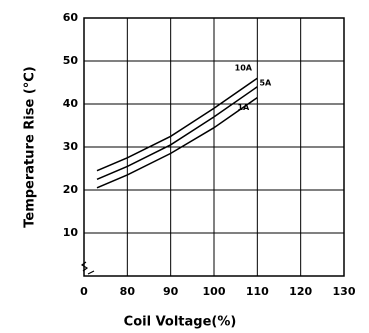 Image resolution: width=369 pixels, height=333 pixels. I want to click on y-tick-label: 60, so click(71, 17).